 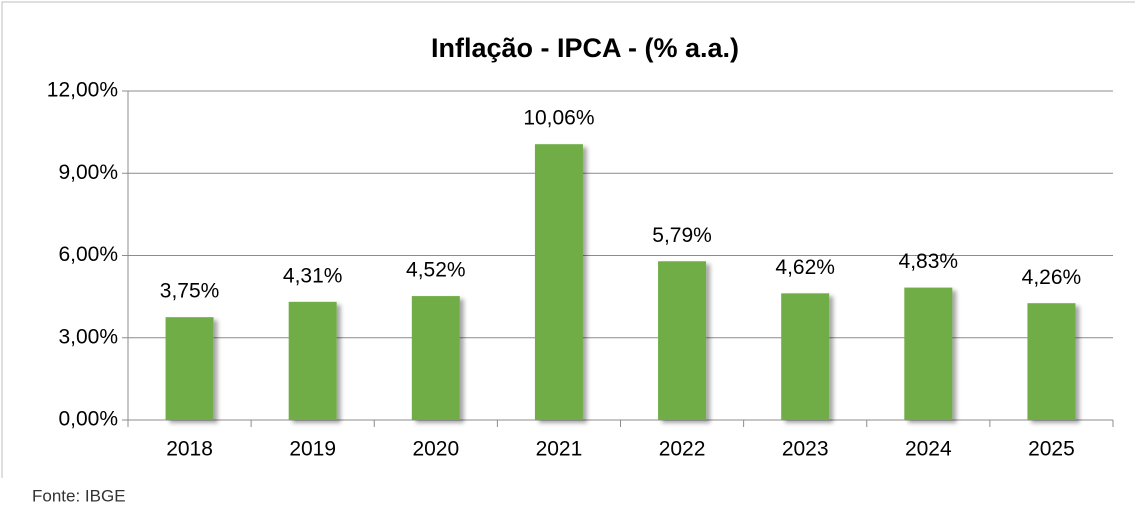 What do you see at coordinates (928, 449) in the screenshot?
I see `x-tick-label: 2024` at bounding box center [928, 449].